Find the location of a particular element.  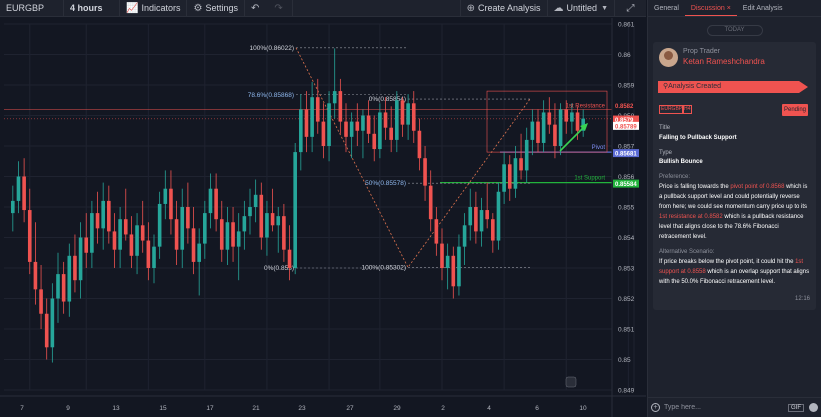

time-tick-label: 27 is located at coordinates (350, 408).